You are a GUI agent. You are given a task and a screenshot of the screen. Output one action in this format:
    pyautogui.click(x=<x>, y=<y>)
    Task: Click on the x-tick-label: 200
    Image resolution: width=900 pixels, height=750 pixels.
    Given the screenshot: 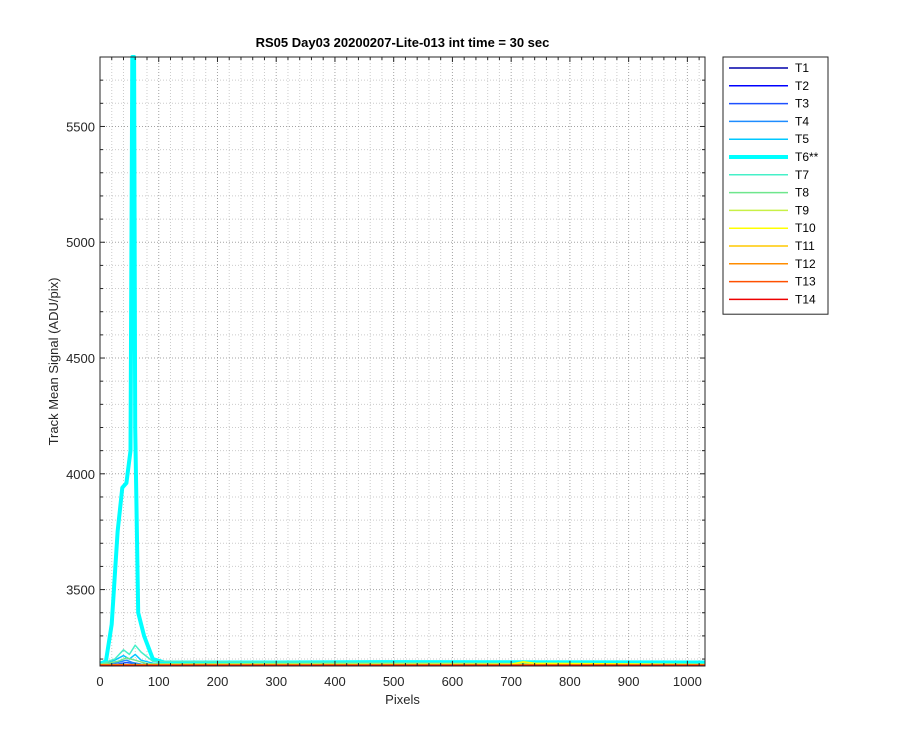 What is the action you would take?
    pyautogui.click(x=218, y=681)
    